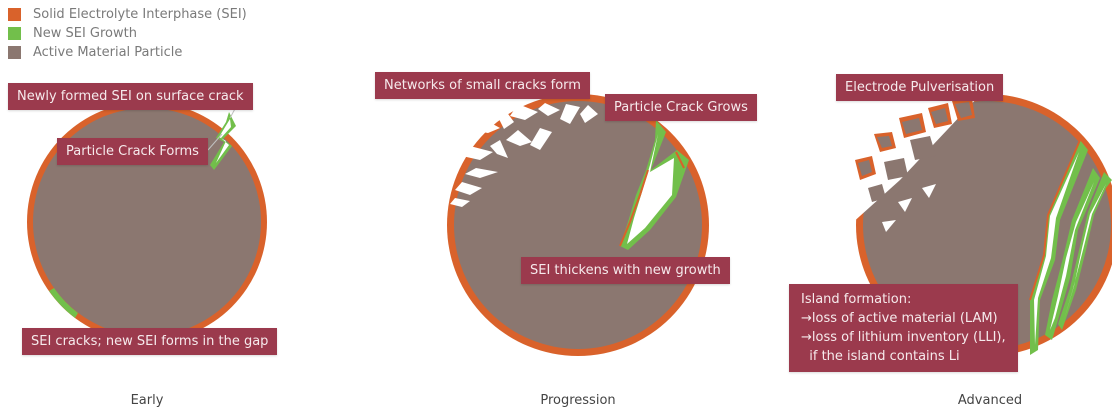  What do you see at coordinates (130, 96) in the screenshot?
I see `label-newly-formed-sei: Newly formed SEI on surface crack` at bounding box center [130, 96].